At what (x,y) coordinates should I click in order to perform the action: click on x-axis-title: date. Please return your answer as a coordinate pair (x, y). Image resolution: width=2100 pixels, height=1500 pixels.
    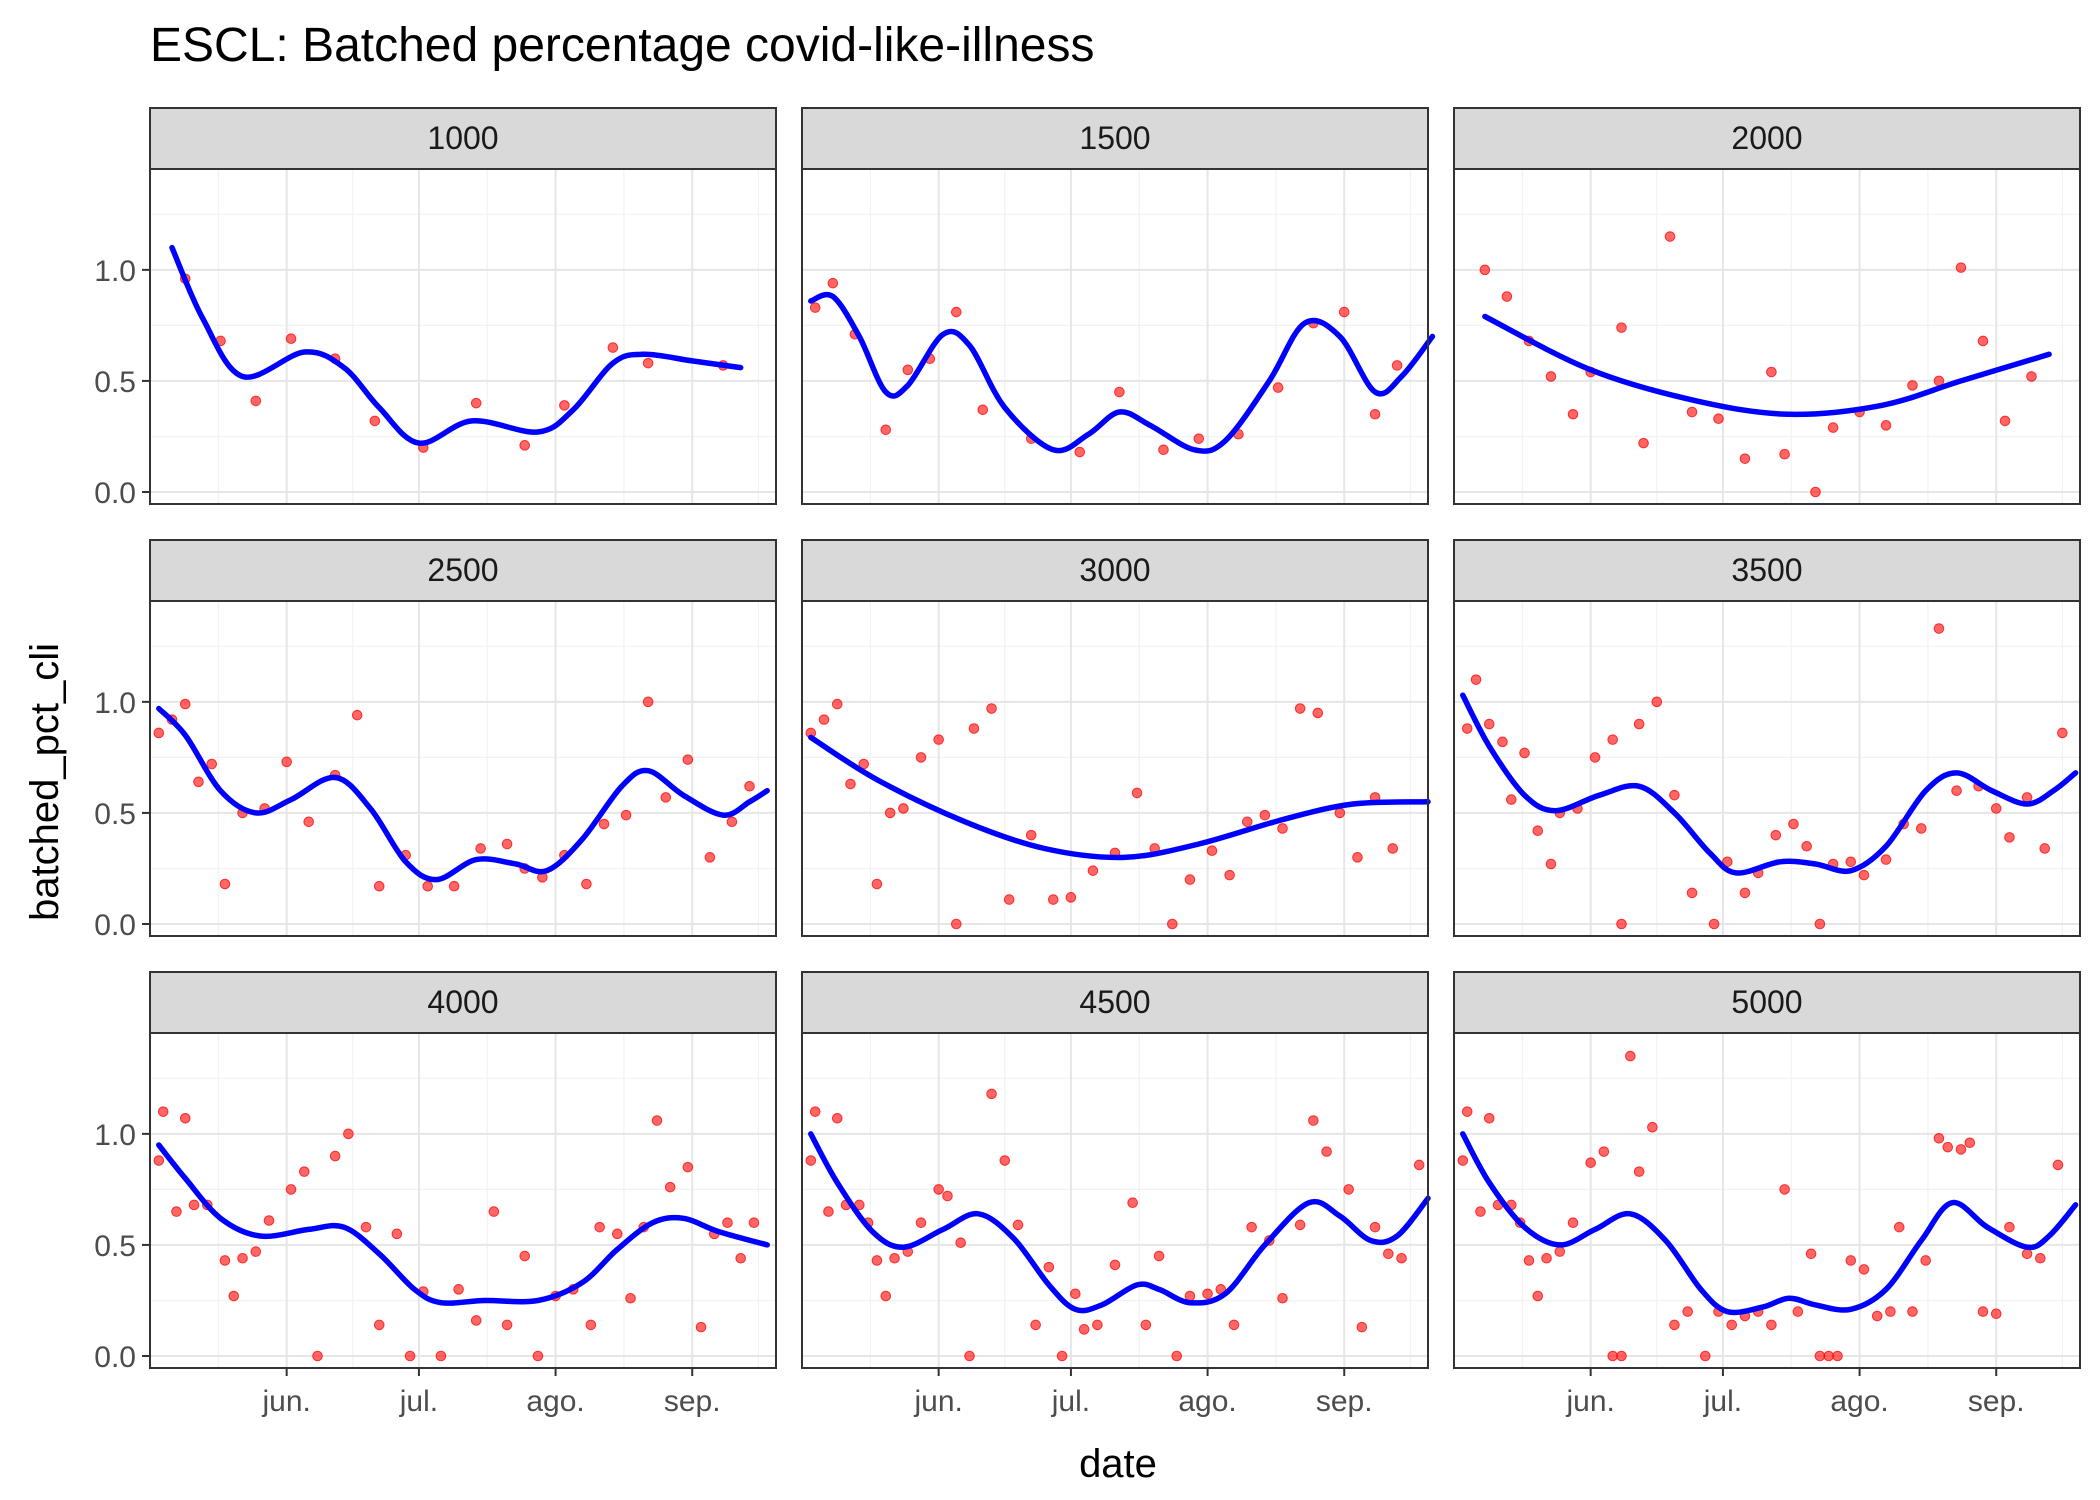
    Looking at the image, I should click on (1118, 1464).